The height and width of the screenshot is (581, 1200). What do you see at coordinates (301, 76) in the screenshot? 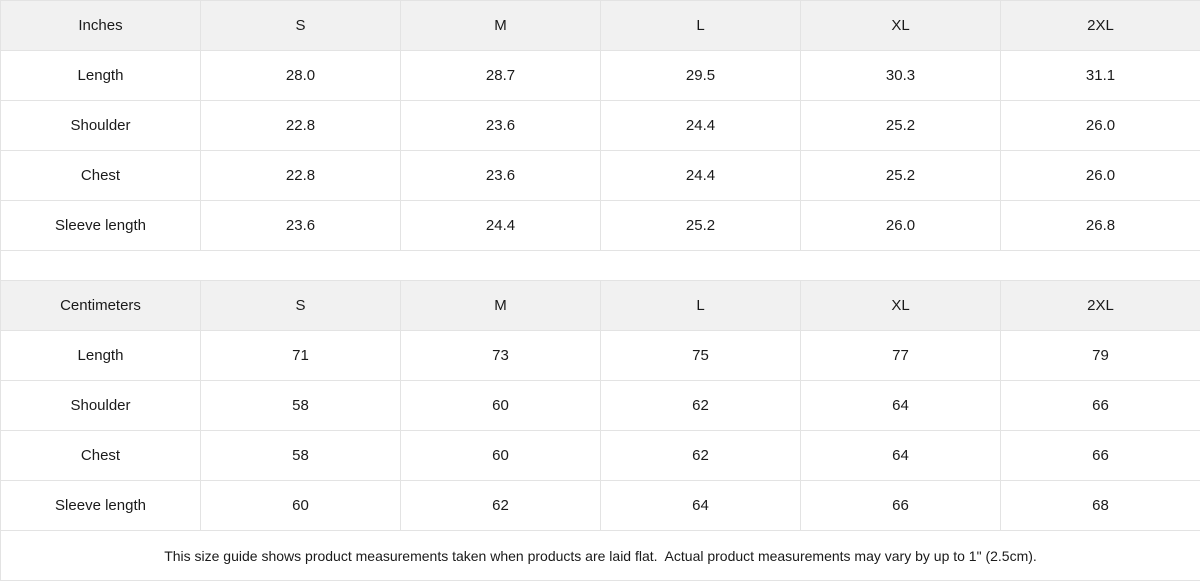
I see `measurement-cell: 28.0` at bounding box center [301, 76].